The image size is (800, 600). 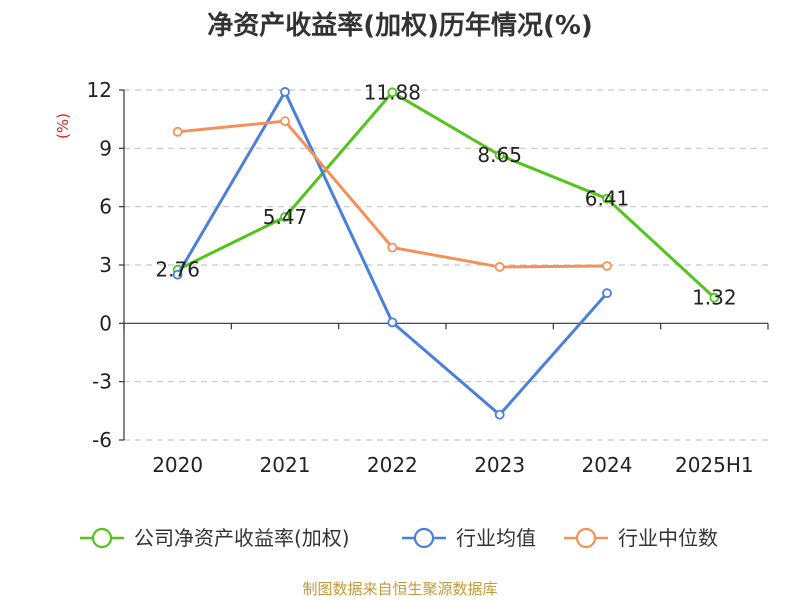 What do you see at coordinates (102, 382) in the screenshot?
I see `y-tick-label: -3` at bounding box center [102, 382].